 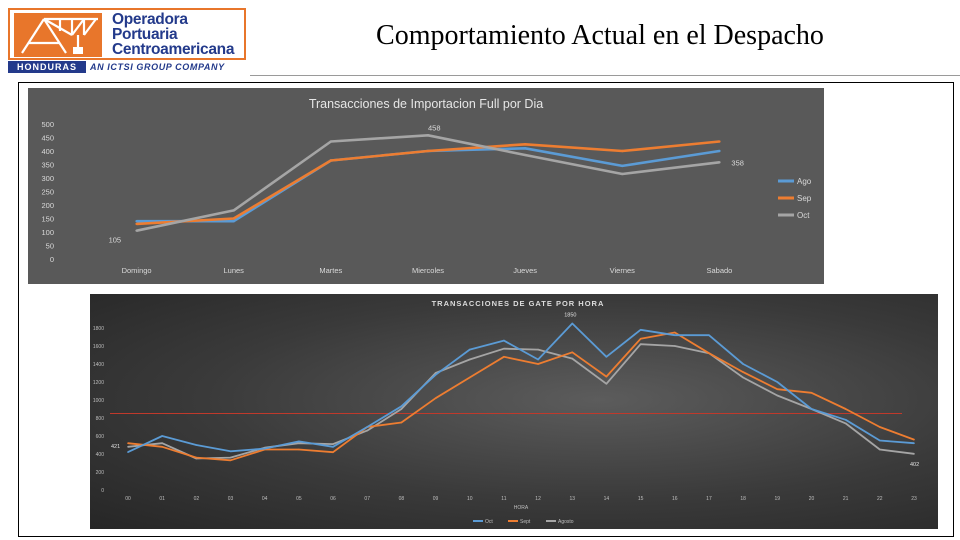 I want to click on chart2-y-tick: 600, so click(x=100, y=437).